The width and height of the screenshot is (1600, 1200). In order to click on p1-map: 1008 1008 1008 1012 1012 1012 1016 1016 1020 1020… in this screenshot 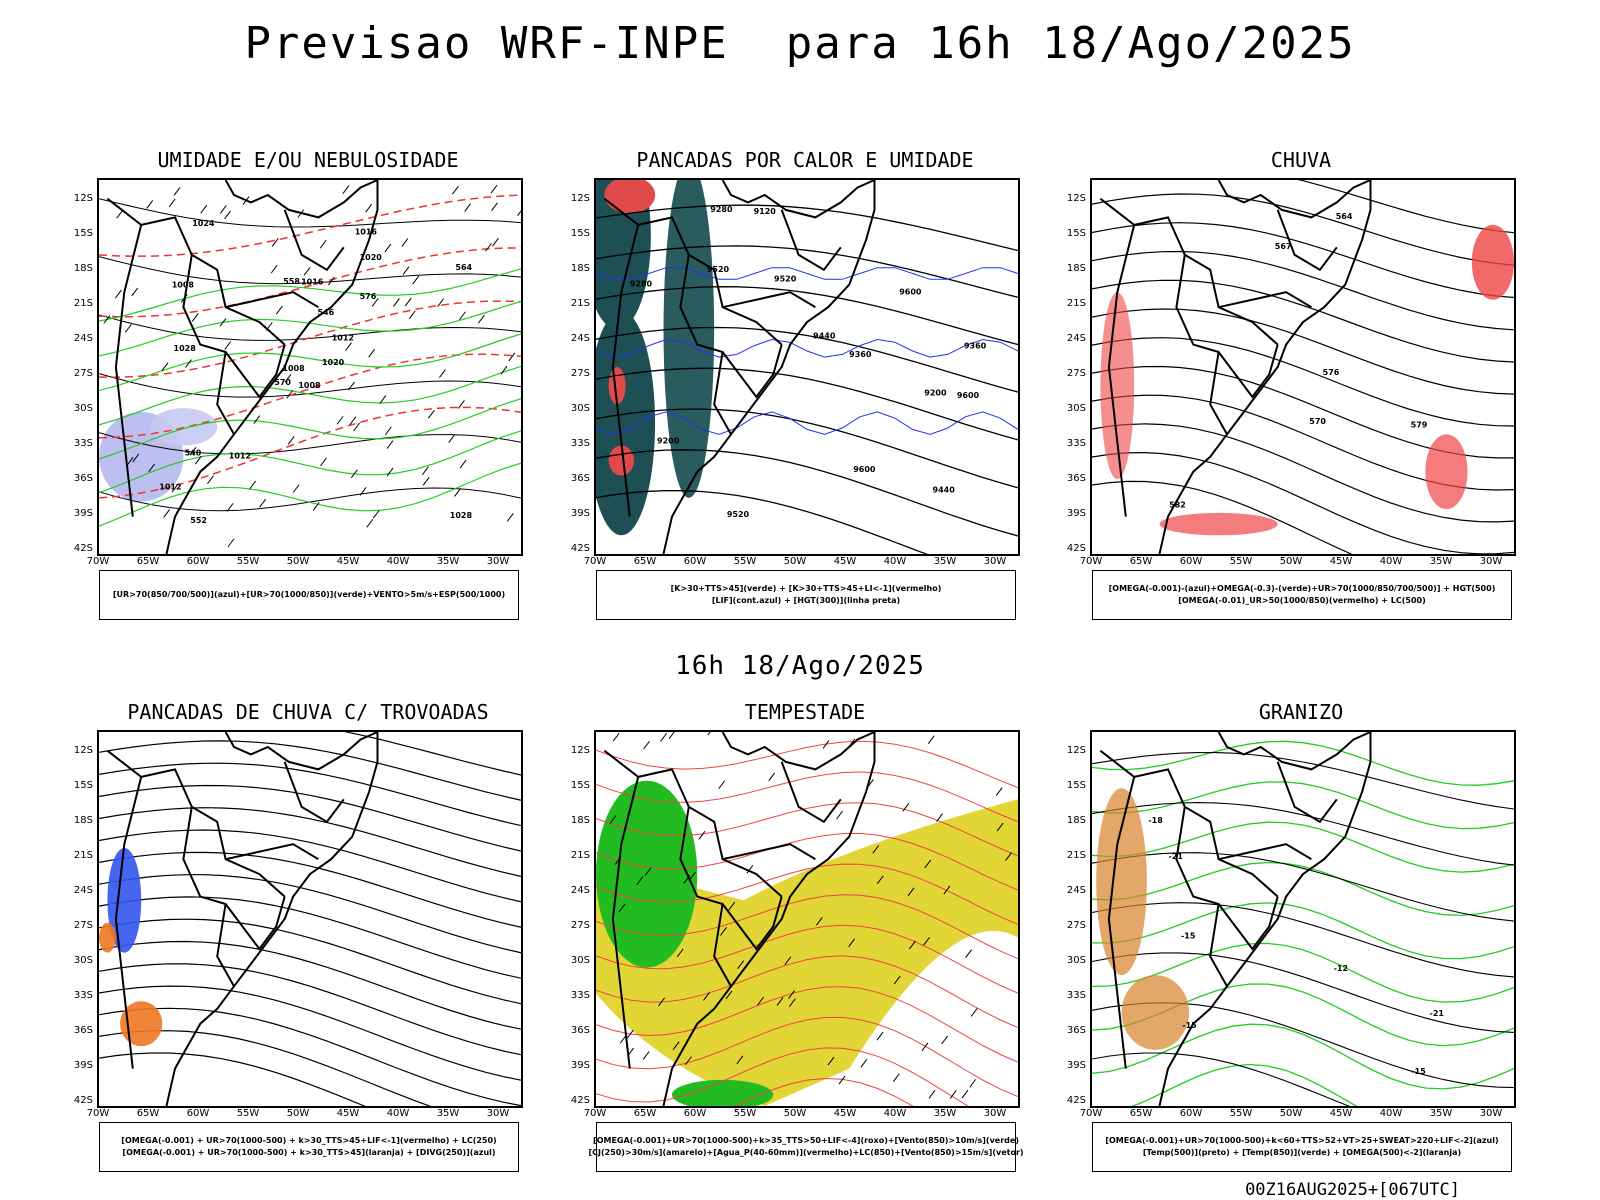, I will do `click(310, 367)`.